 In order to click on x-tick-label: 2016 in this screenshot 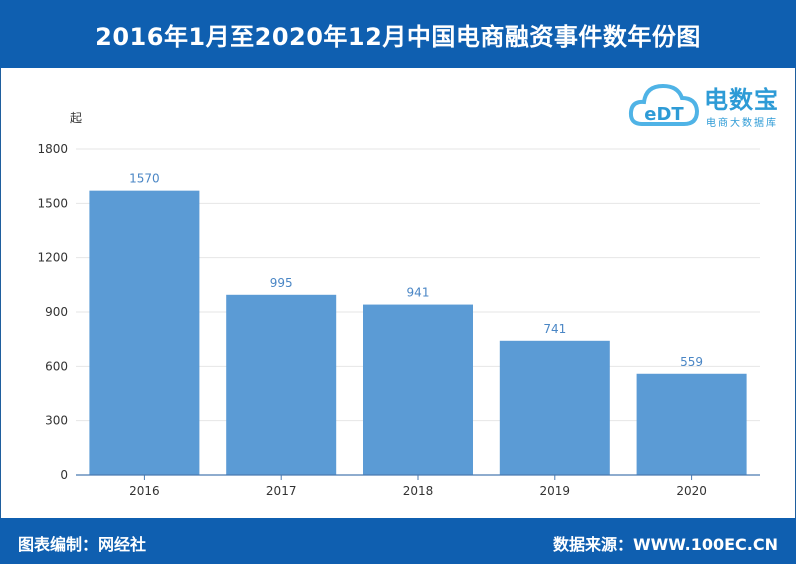, I will do `click(144, 491)`.